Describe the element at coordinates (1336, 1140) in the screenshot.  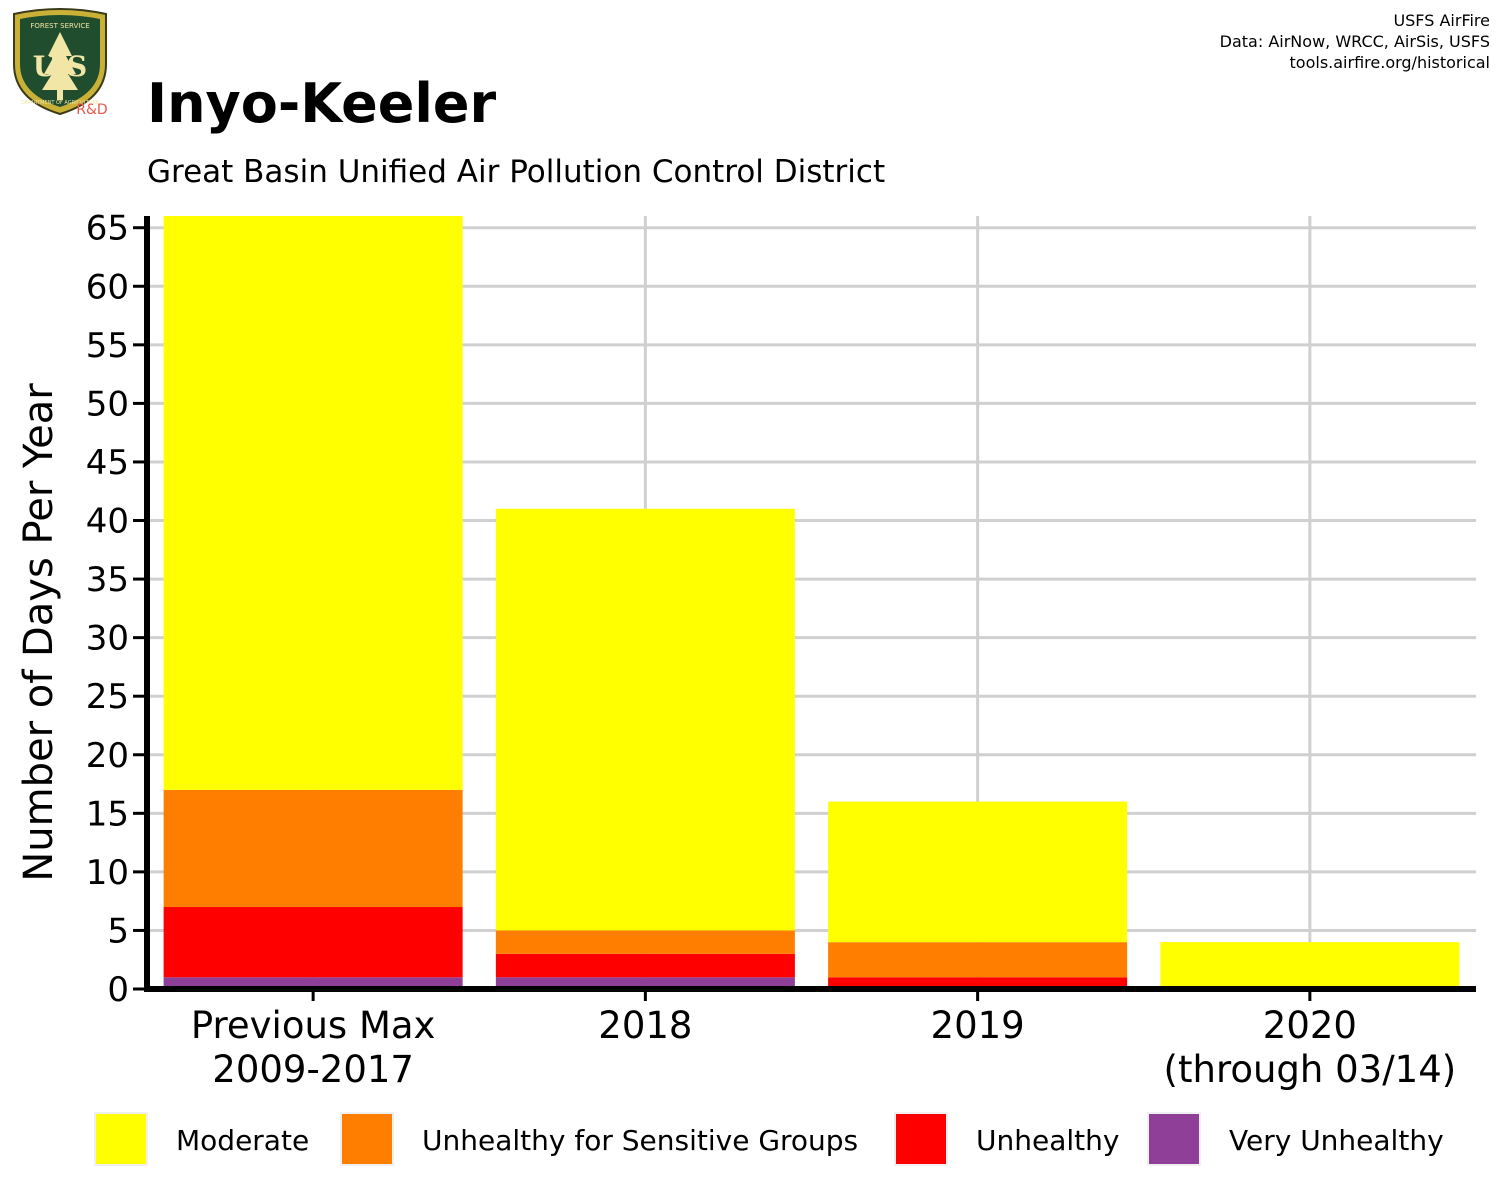
I see `legend-label: Very Unhealthy` at that location.